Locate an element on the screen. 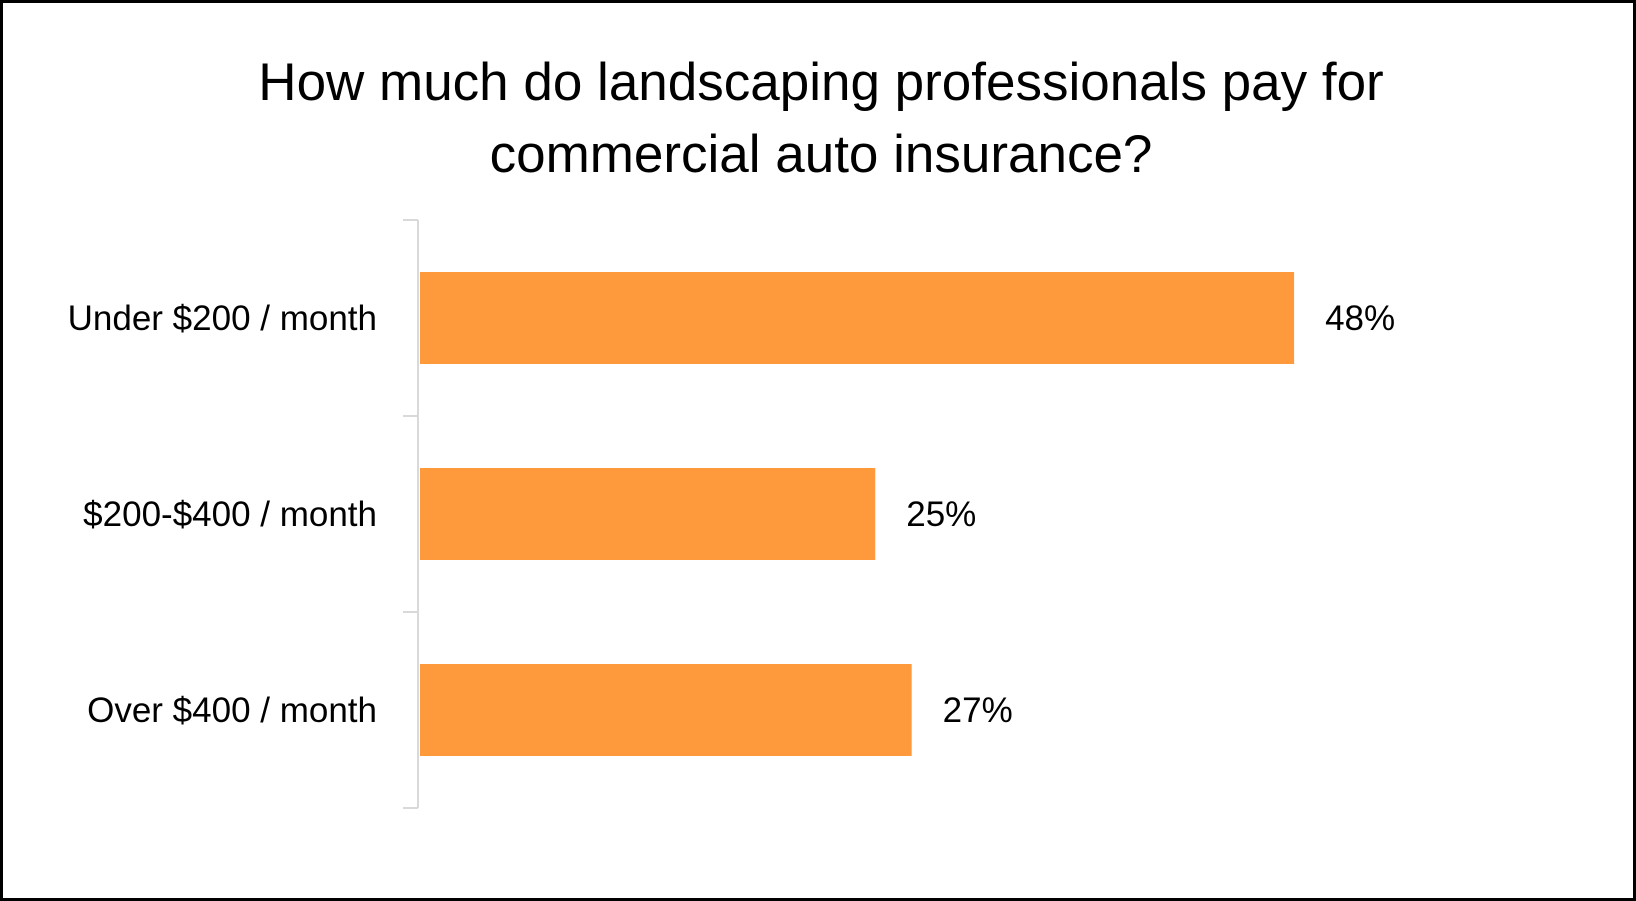  category-label: Over $400 / month is located at coordinates (232, 710).